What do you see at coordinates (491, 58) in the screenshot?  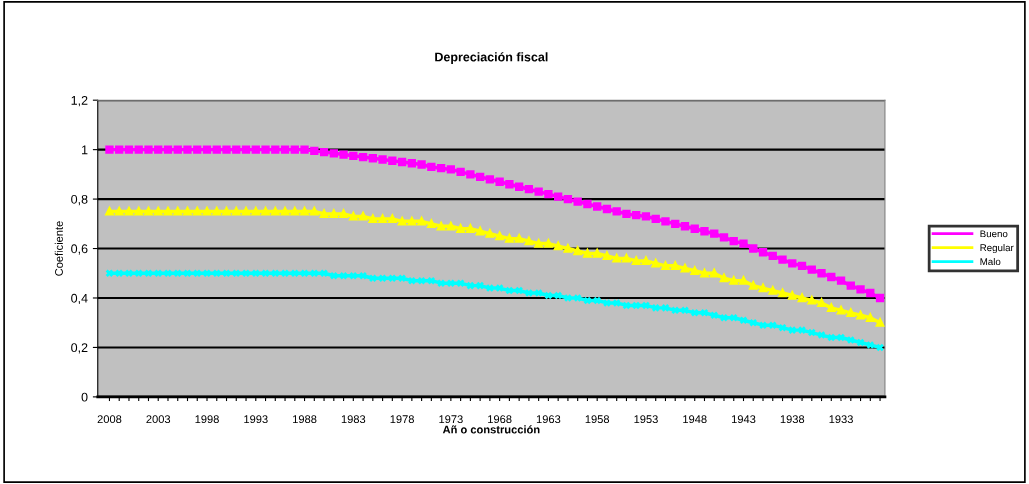 I see `chart-title: Depreciación fiscal` at bounding box center [491, 58].